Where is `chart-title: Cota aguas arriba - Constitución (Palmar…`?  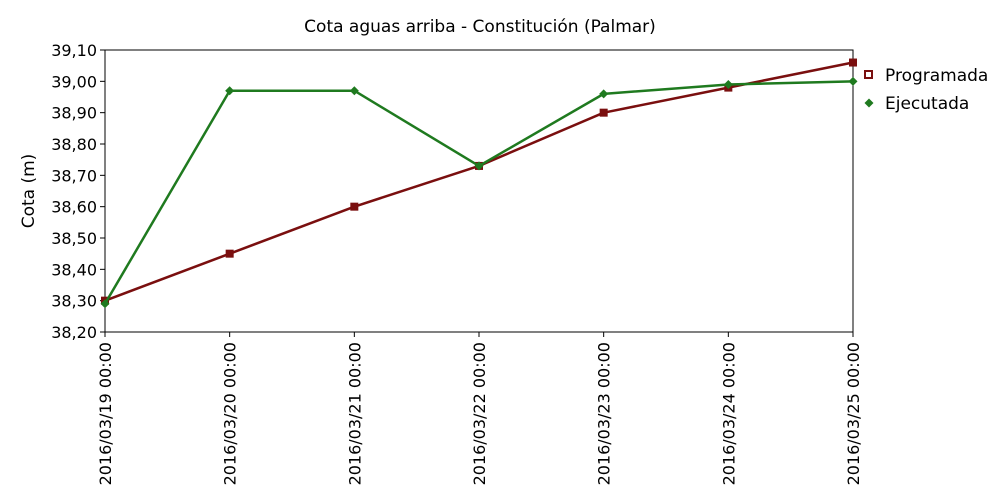 chart-title: Cota aguas arriba - Constitución (Palmar… is located at coordinates (480, 27).